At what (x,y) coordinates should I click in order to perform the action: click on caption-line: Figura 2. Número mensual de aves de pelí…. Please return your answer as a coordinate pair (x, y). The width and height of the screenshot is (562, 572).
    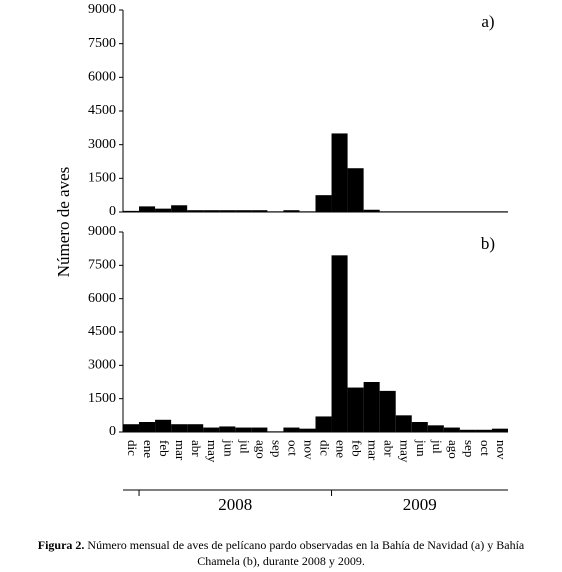
    Looking at the image, I should click on (281, 545).